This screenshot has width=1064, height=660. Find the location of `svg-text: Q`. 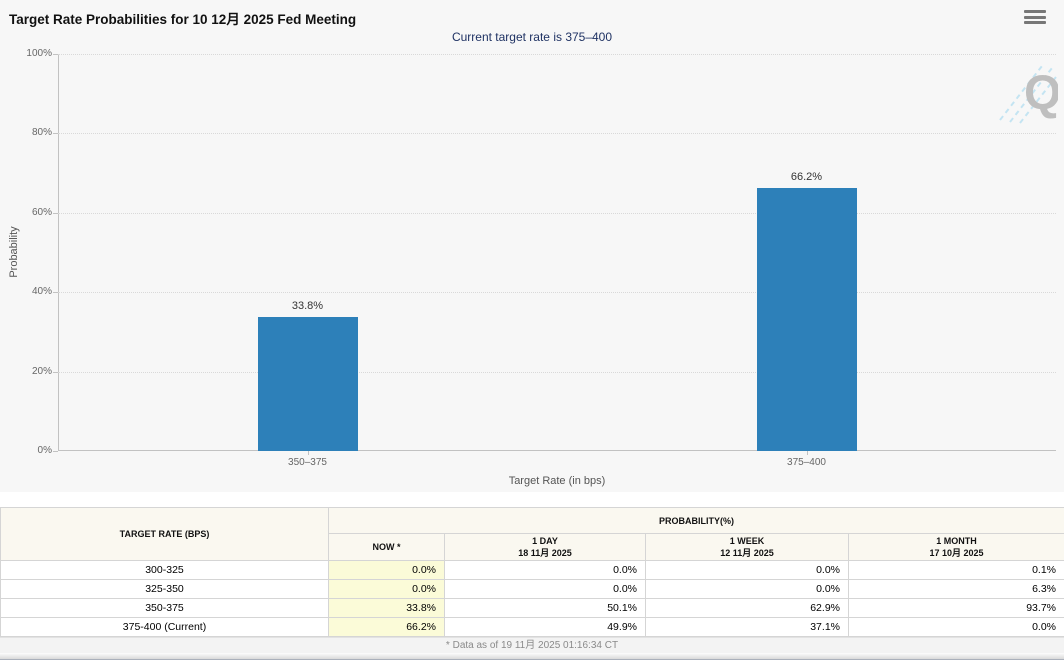

svg-text: Q is located at coordinates (1041, 93).